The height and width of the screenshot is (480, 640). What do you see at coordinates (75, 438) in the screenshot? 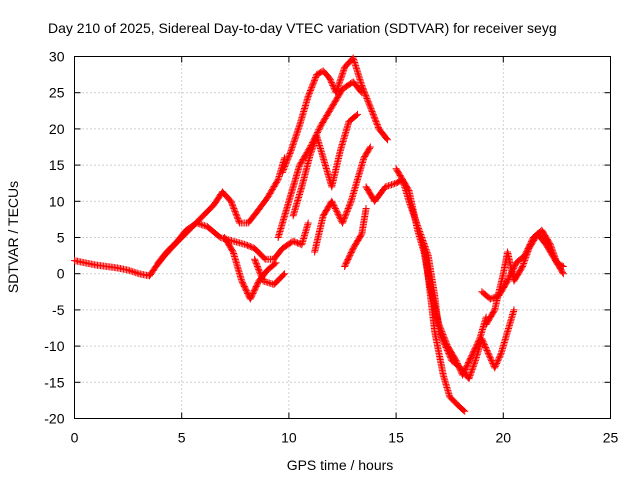
I see `x-tick-label: 0` at bounding box center [75, 438].